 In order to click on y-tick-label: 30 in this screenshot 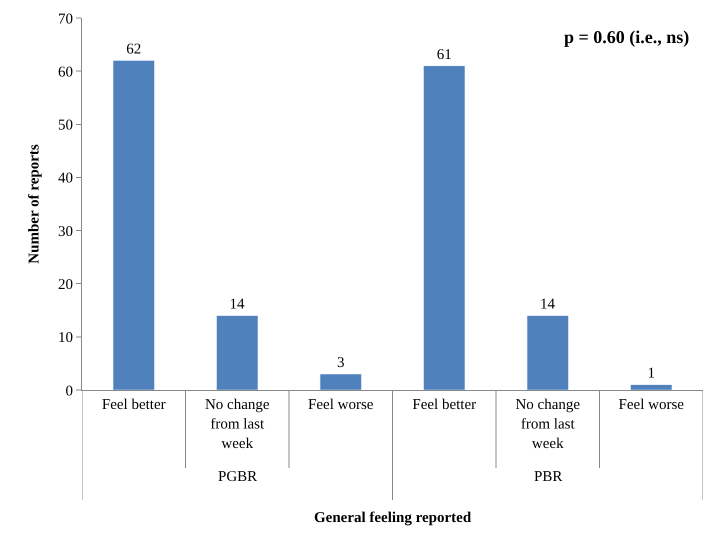, I will do `click(65, 232)`.